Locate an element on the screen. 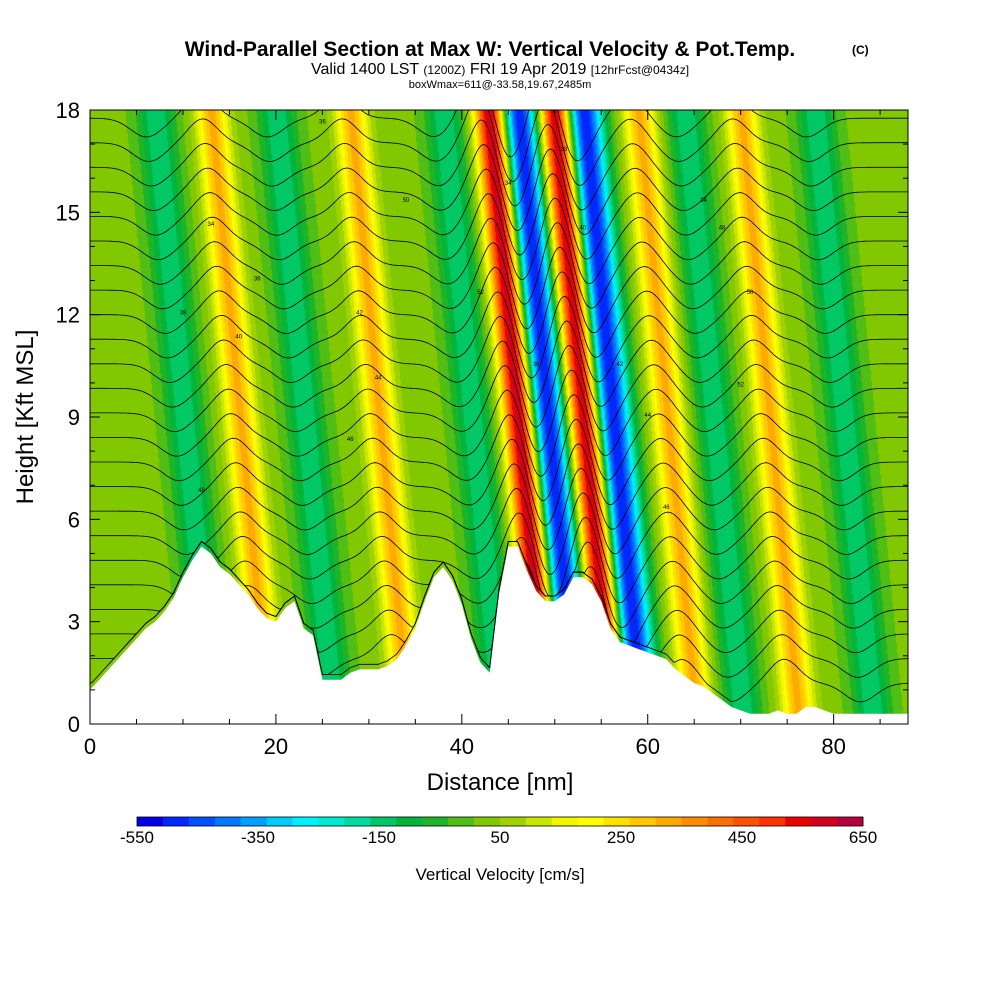 Image resolution: width=1000 pixels, height=1000 pixels. colorbar-tick-label: 650 is located at coordinates (863, 837).